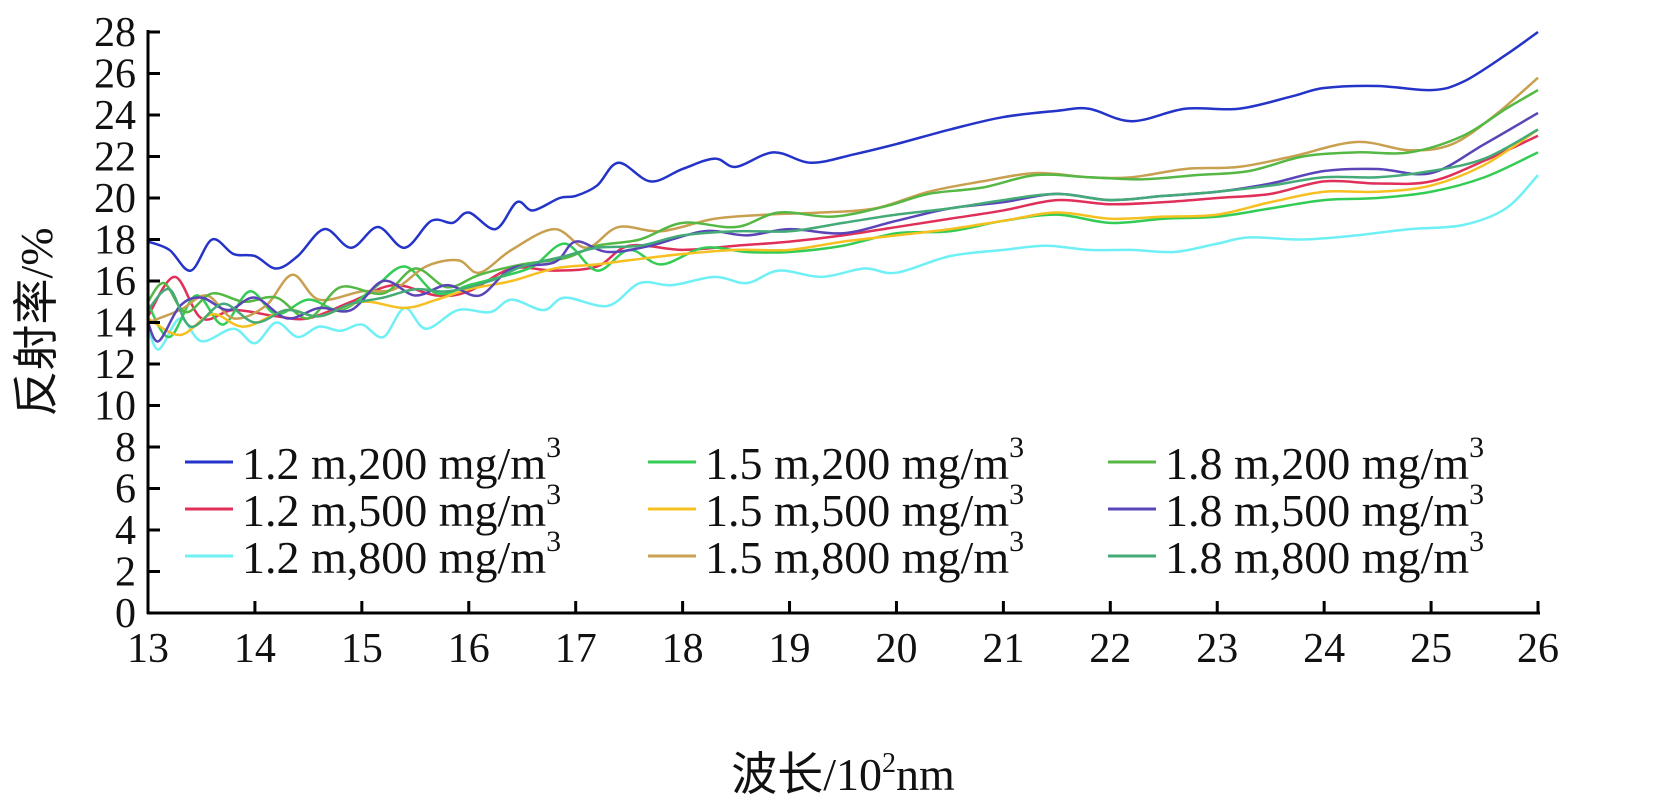 The width and height of the screenshot is (1676, 807). Describe the element at coordinates (36, 321) in the screenshot. I see `y-axis-label: 反射率/%` at that location.